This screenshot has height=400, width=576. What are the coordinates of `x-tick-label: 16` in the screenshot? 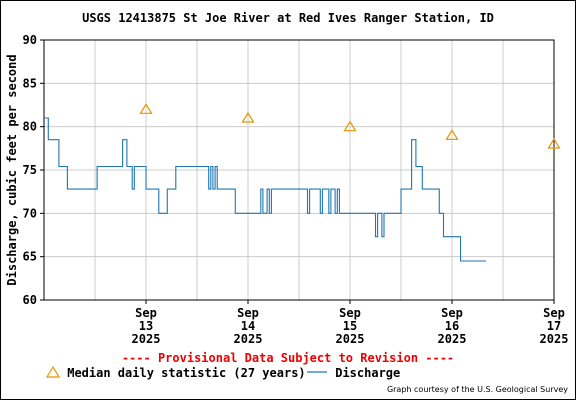 It's located at (452, 326).